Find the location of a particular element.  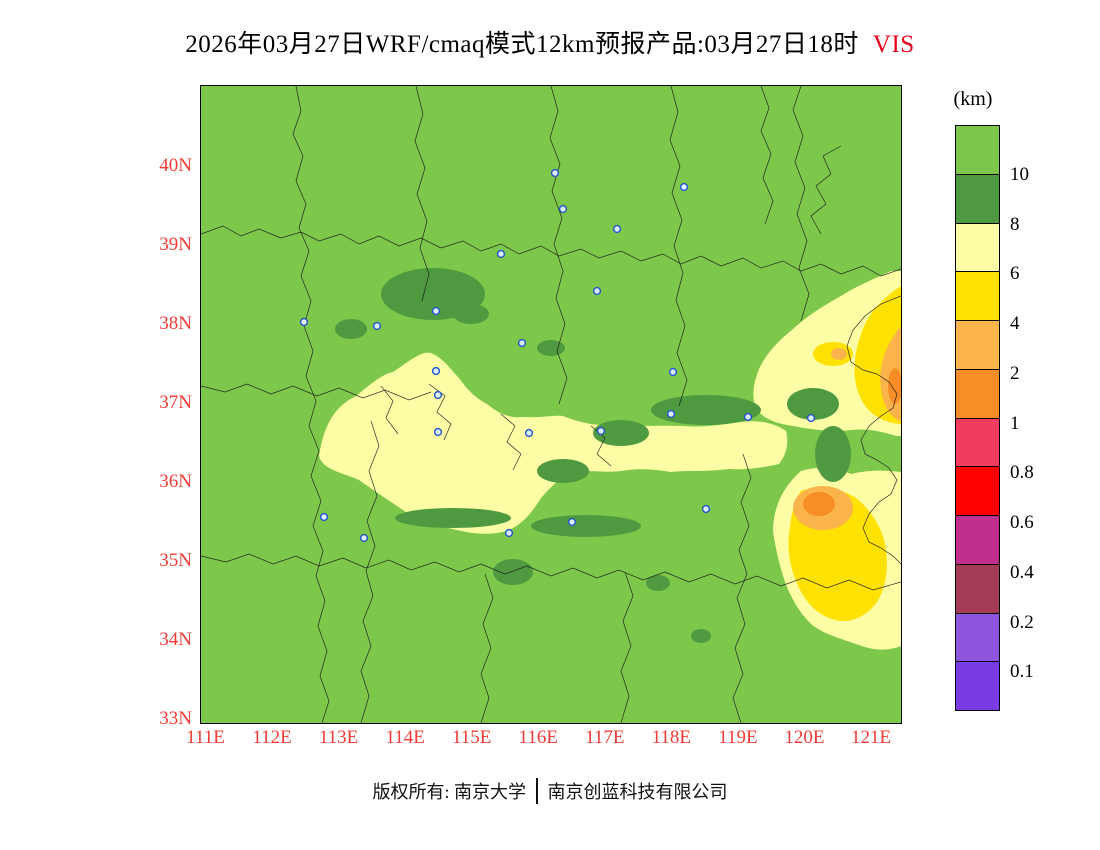

lat-tick-label: 39N is located at coordinates (175, 244).